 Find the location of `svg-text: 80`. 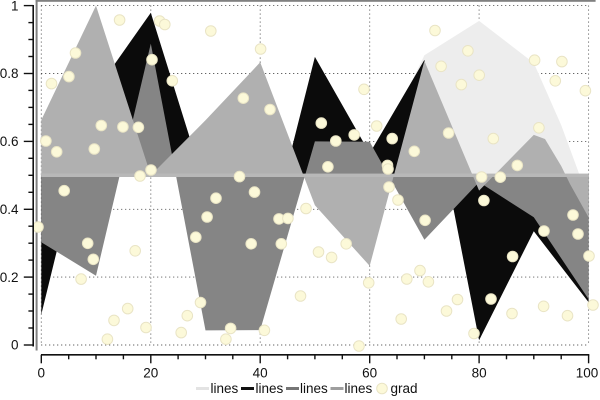

svg-text: 80 is located at coordinates (479, 373).